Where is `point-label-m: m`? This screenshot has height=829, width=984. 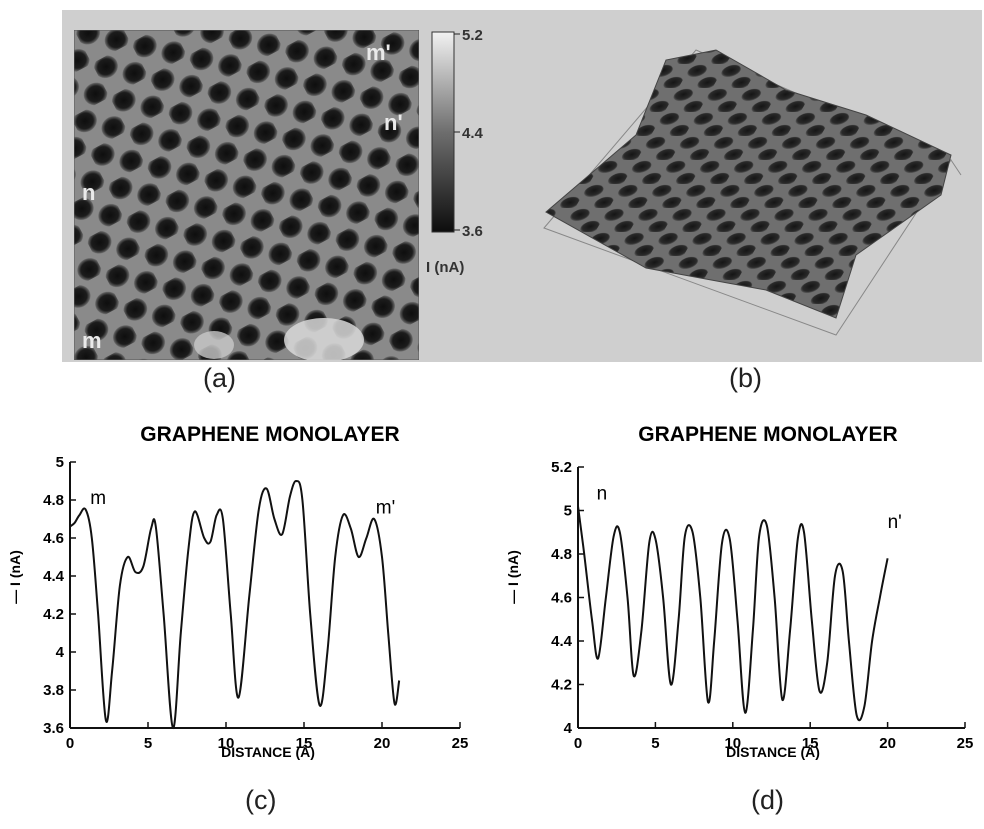
point-label-m: m is located at coordinates (92, 340).